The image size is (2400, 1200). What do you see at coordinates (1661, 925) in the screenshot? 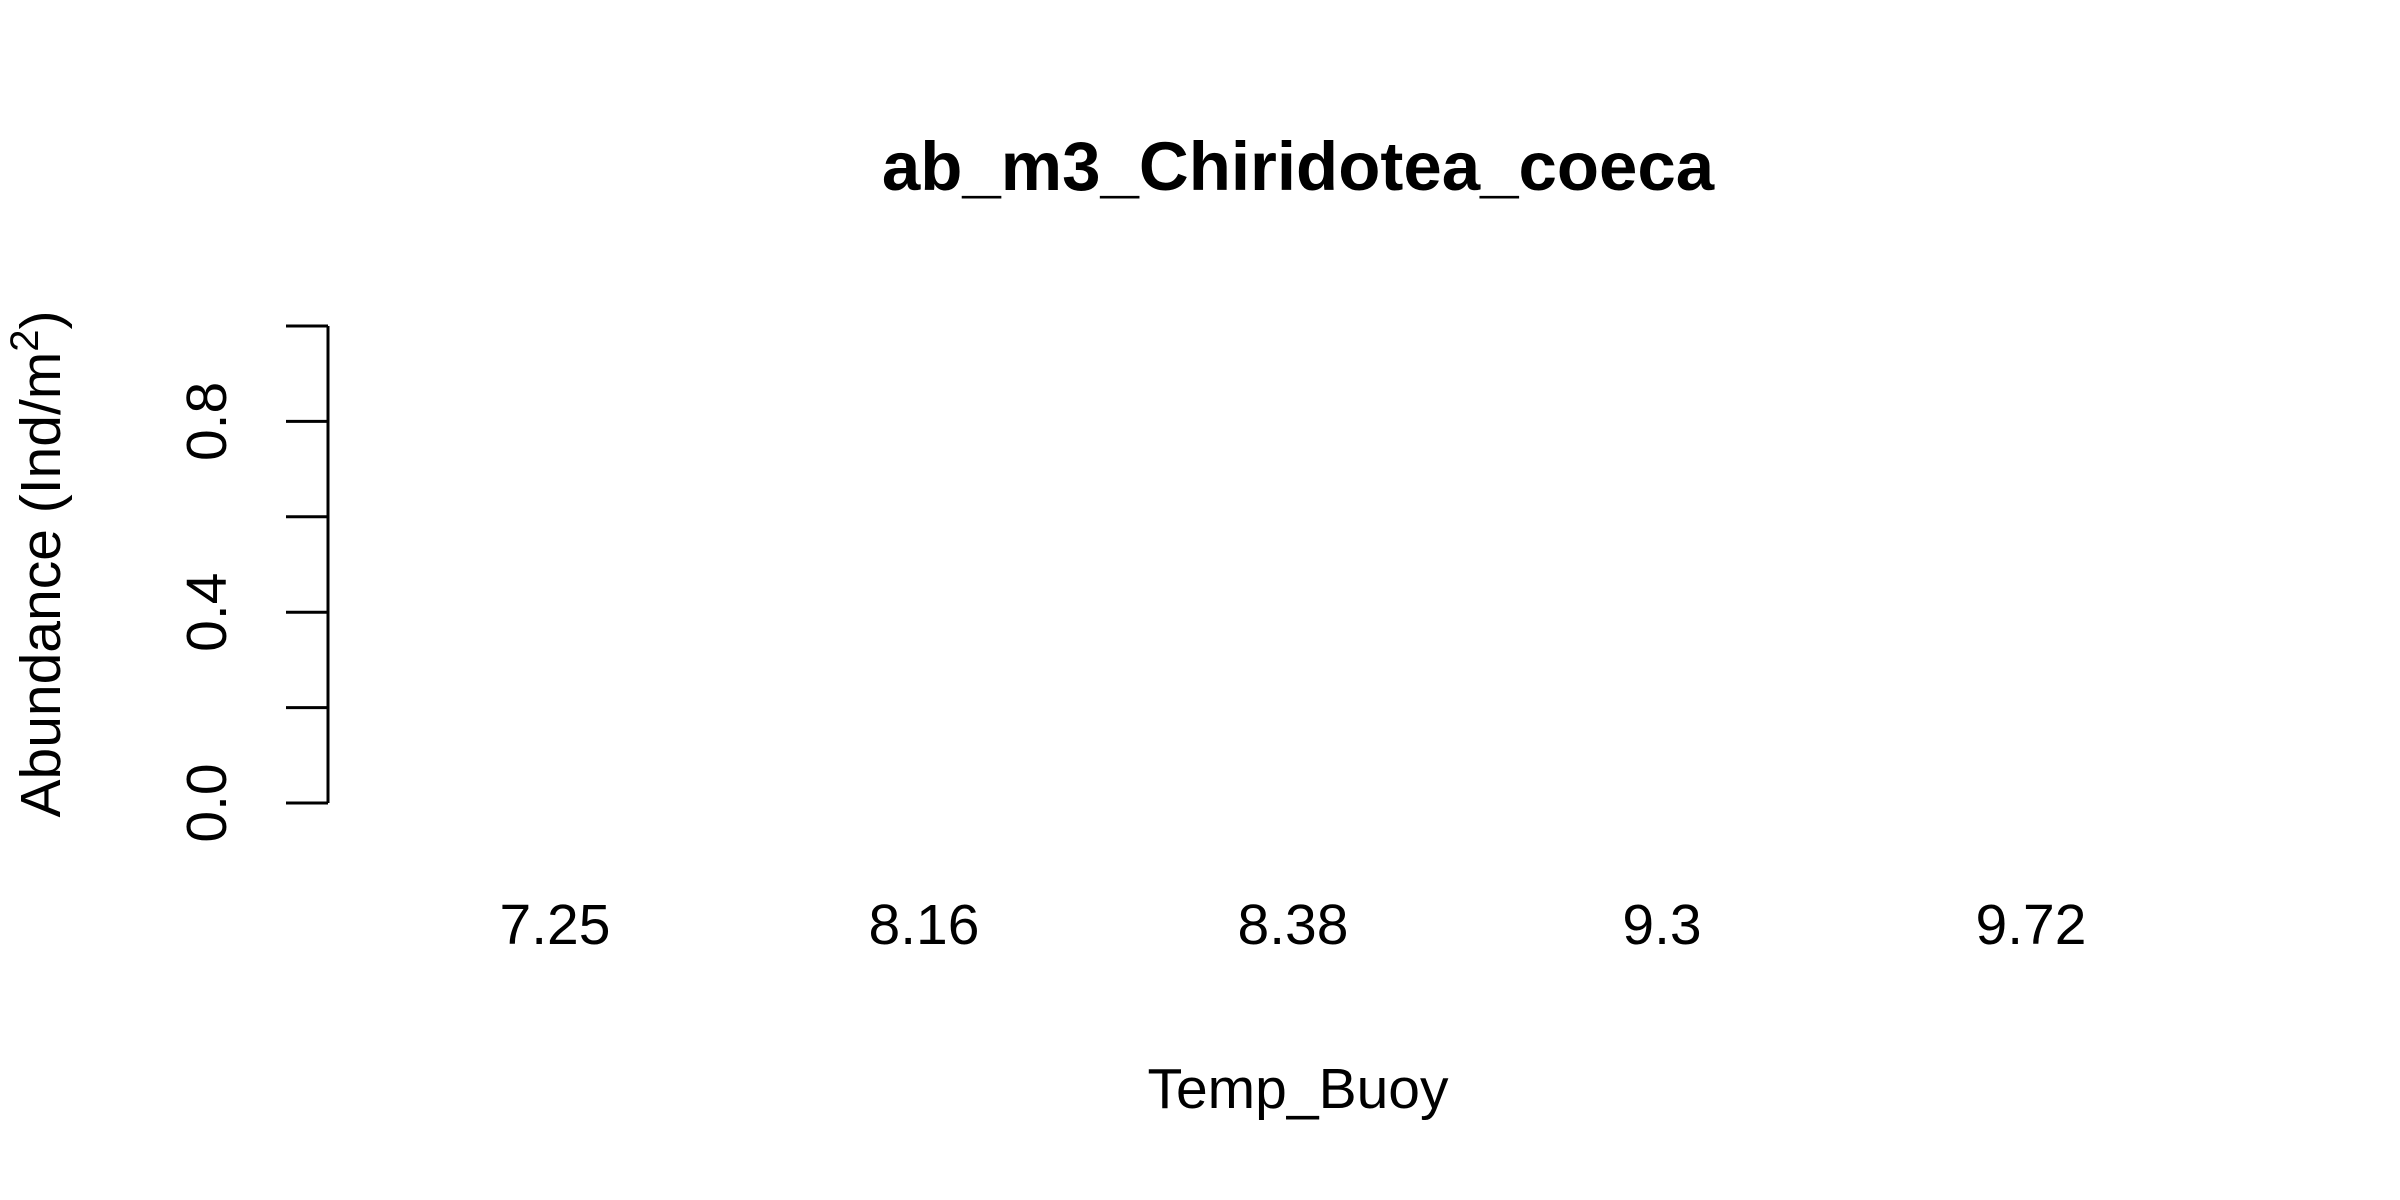
I see `x-tick-label: 9.3` at bounding box center [1661, 925].